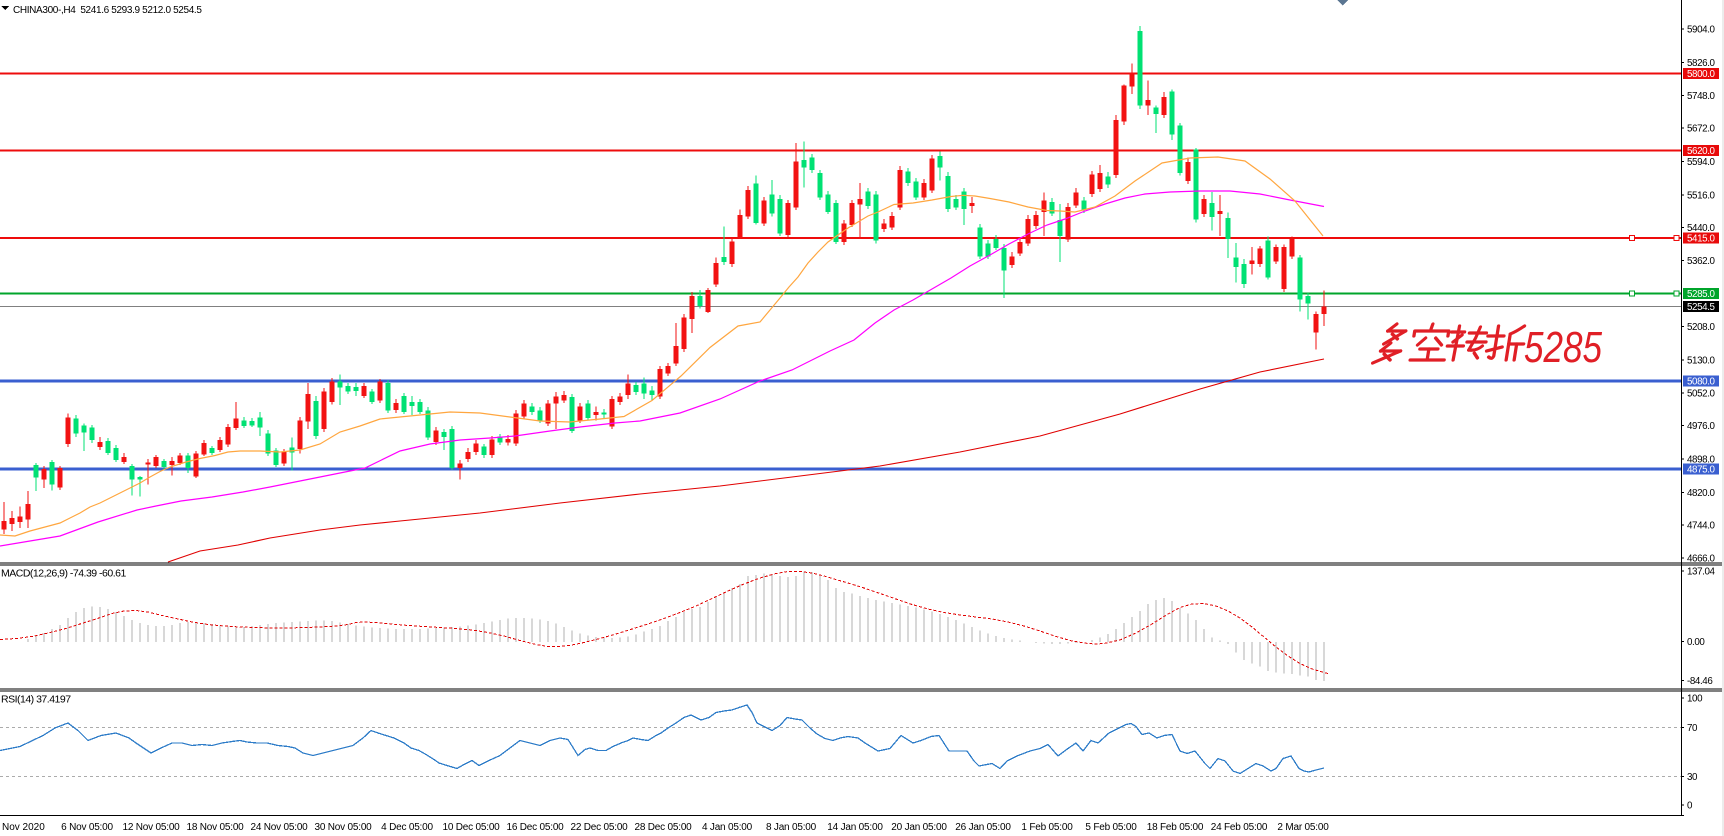  What do you see at coordinates (663, 827) in the screenshot?
I see `svg-text: 28 Dec 05:00` at bounding box center [663, 827].